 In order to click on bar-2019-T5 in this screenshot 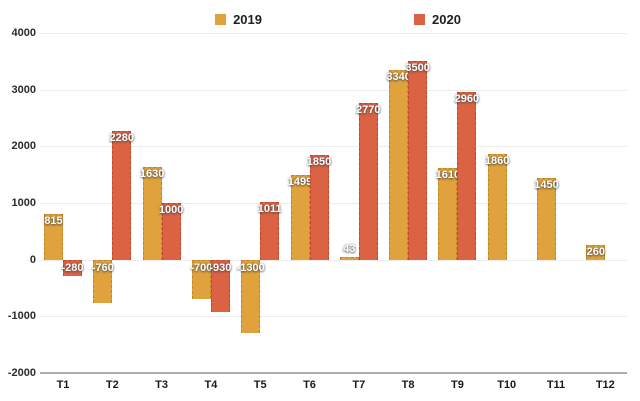, I will do `click(251, 296)`.